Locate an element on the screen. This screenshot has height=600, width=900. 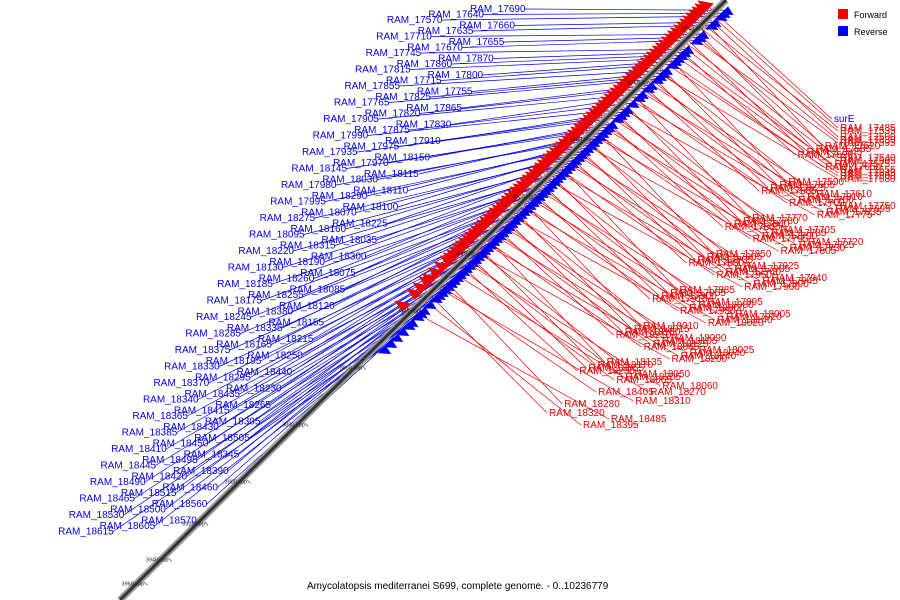
reverse-gene-label: RAM_18075 is located at coordinates (328, 273).